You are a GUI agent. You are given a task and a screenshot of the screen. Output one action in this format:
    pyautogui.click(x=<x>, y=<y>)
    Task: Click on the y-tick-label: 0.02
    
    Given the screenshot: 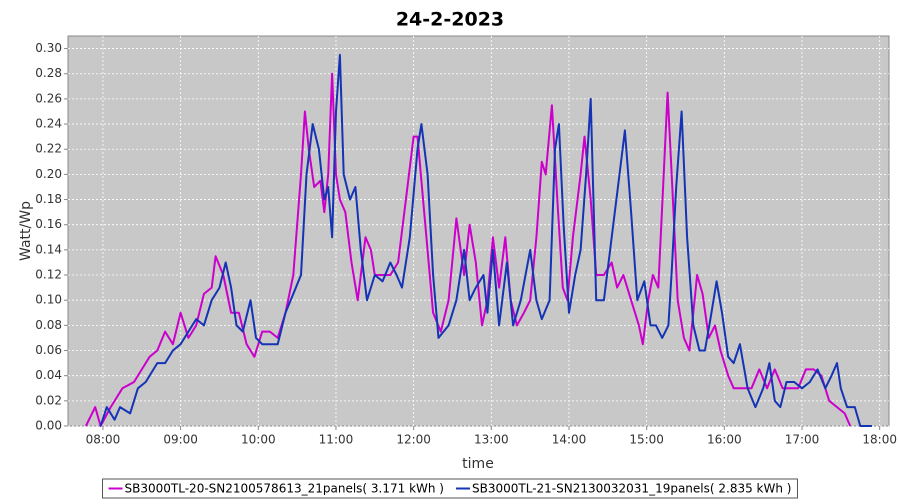 What is the action you would take?
    pyautogui.click(x=48, y=400)
    